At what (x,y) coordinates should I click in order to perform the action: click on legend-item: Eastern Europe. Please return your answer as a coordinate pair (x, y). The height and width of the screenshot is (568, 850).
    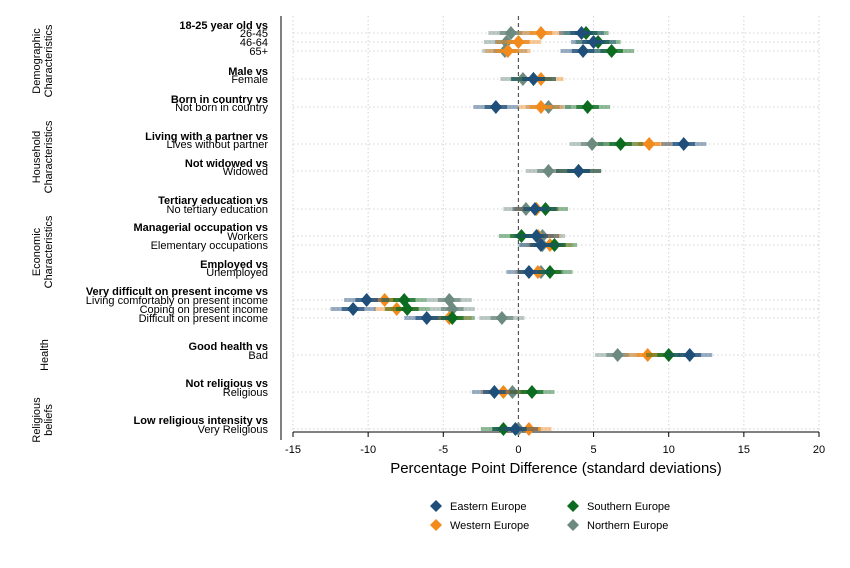
    Looking at the image, I should click on (478, 506).